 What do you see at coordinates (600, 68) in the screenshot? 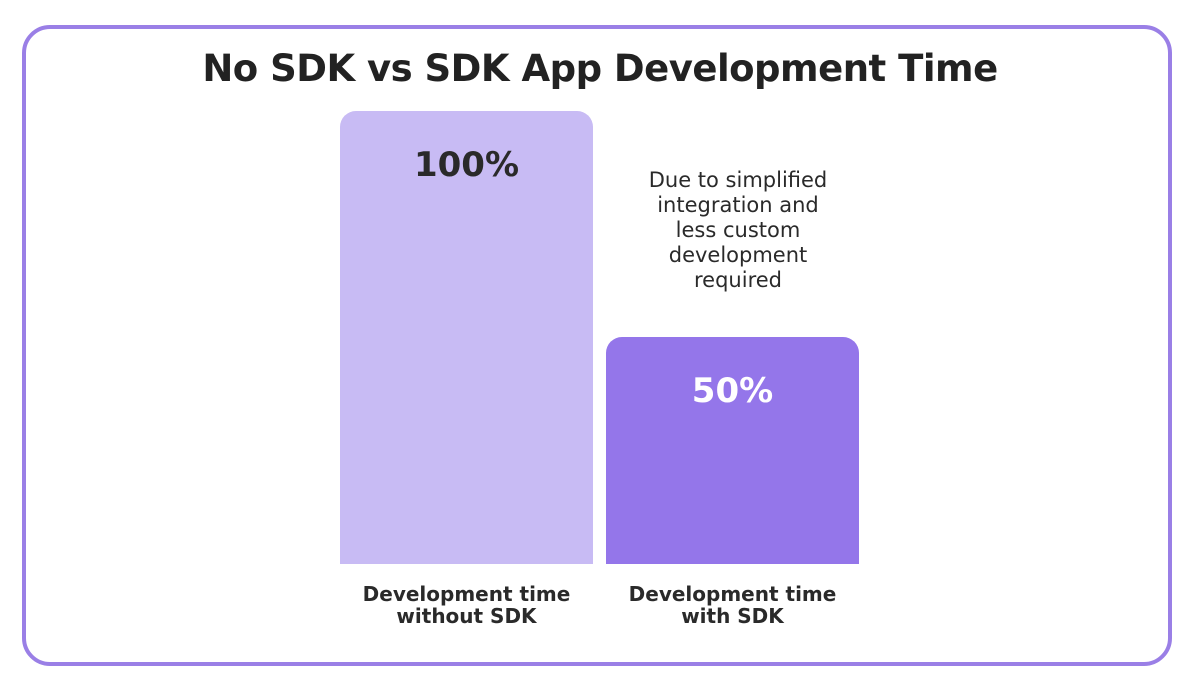
I see `chart-title: No SDK vs SDK App Development Time` at bounding box center [600, 68].